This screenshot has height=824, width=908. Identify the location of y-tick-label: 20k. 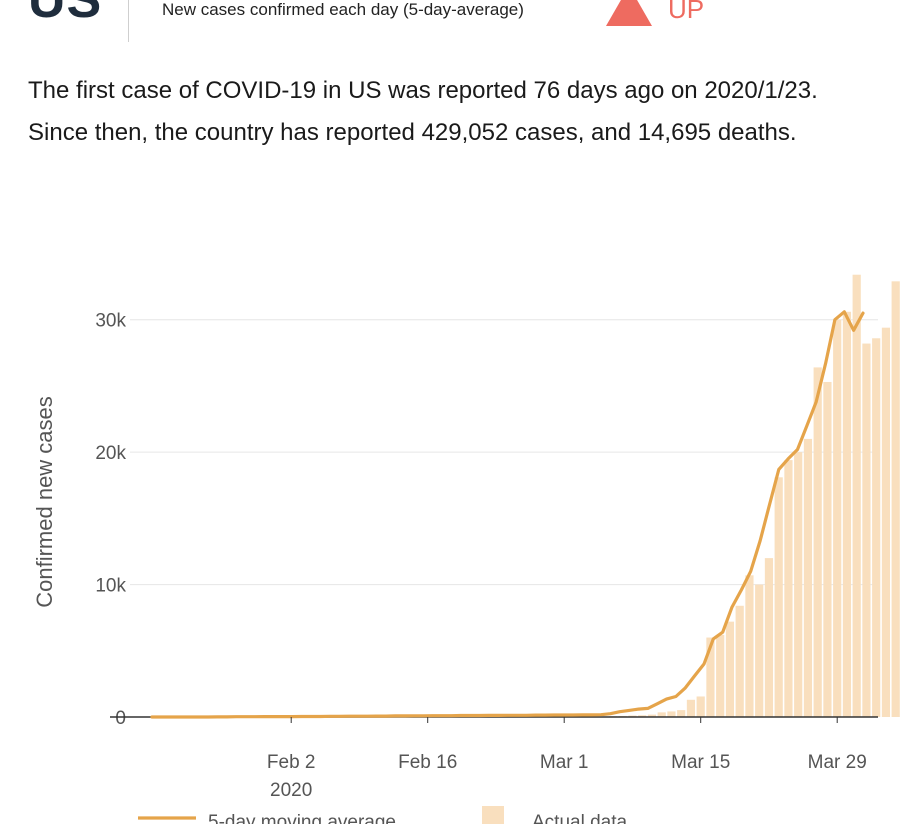
(110, 453).